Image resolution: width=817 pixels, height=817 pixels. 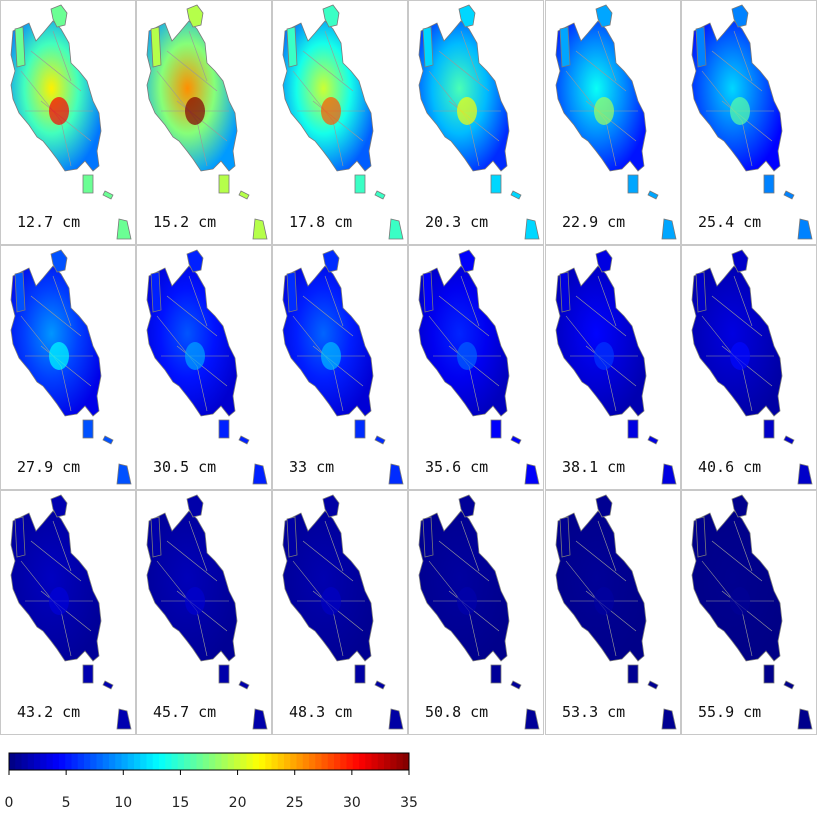 I want to click on map-panel: 20.3 cm, so click(x=476, y=122).